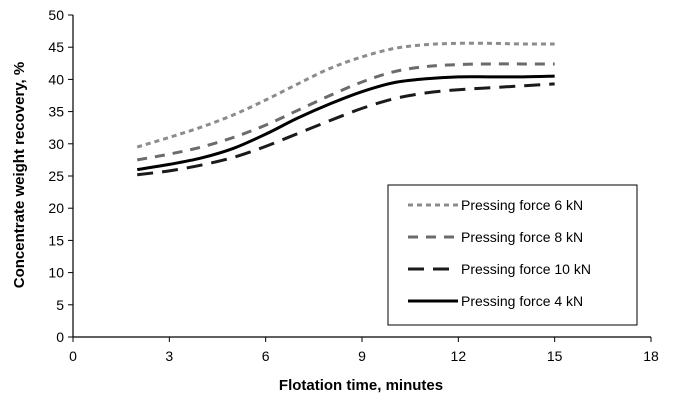 This screenshot has width=674, height=408. Describe the element at coordinates (361, 385) in the screenshot. I see `x-axis-title: Flotation time, minutes` at that location.